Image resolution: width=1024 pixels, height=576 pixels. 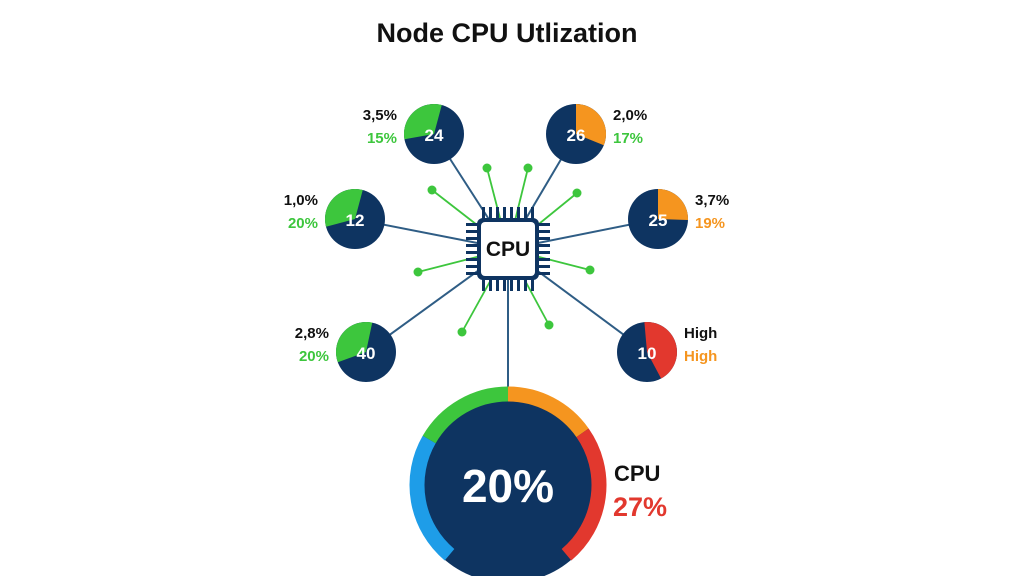 I want to click on node-value: 12, so click(x=355, y=220).